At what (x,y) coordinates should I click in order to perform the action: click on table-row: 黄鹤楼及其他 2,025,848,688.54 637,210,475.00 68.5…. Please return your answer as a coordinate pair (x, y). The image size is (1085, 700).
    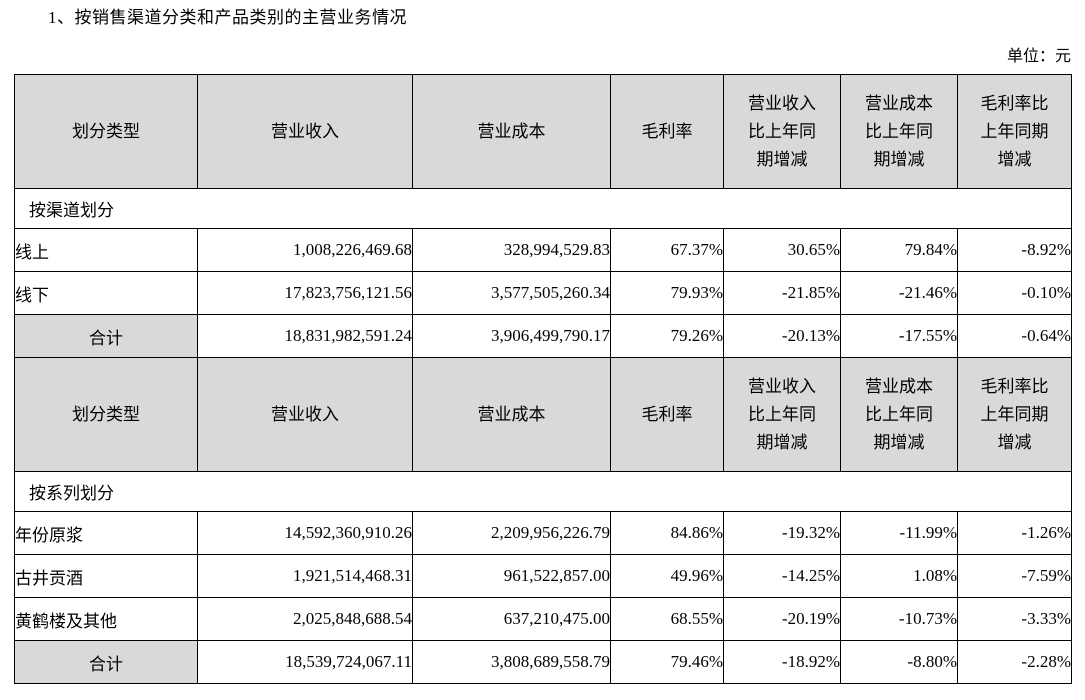
    Looking at the image, I should click on (543, 619).